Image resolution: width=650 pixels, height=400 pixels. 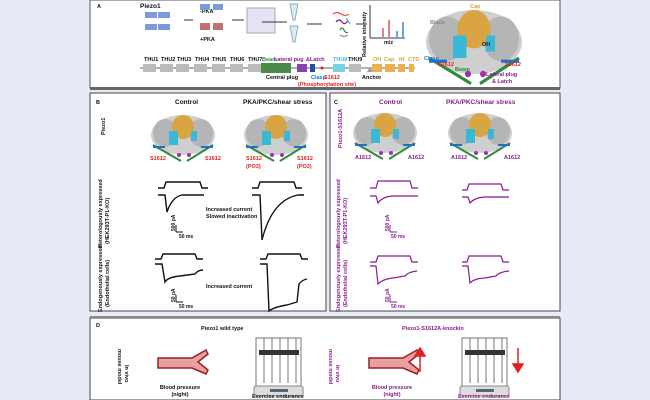 What do you see at coordinates (207, 40) in the screenshot?
I see `plus-pka-label: +PKA` at bounding box center [207, 40].